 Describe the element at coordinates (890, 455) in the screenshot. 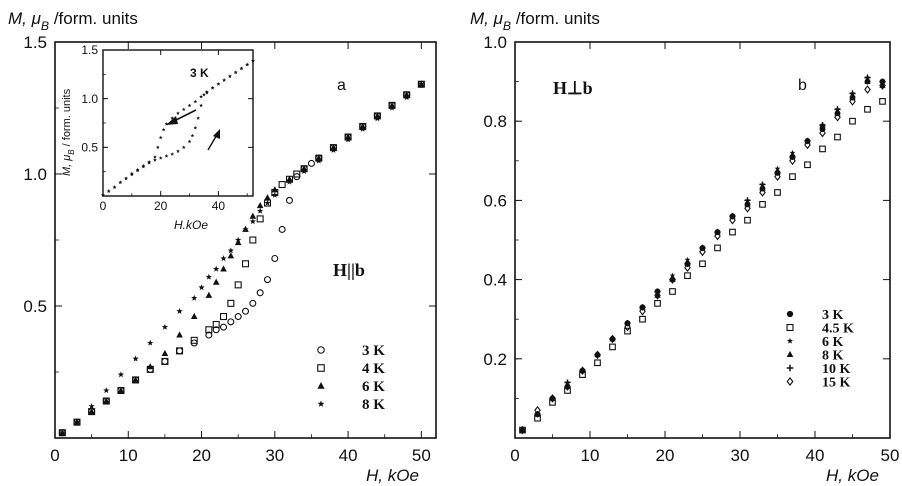

I see `panel-b-xtick-label: 50` at that location.